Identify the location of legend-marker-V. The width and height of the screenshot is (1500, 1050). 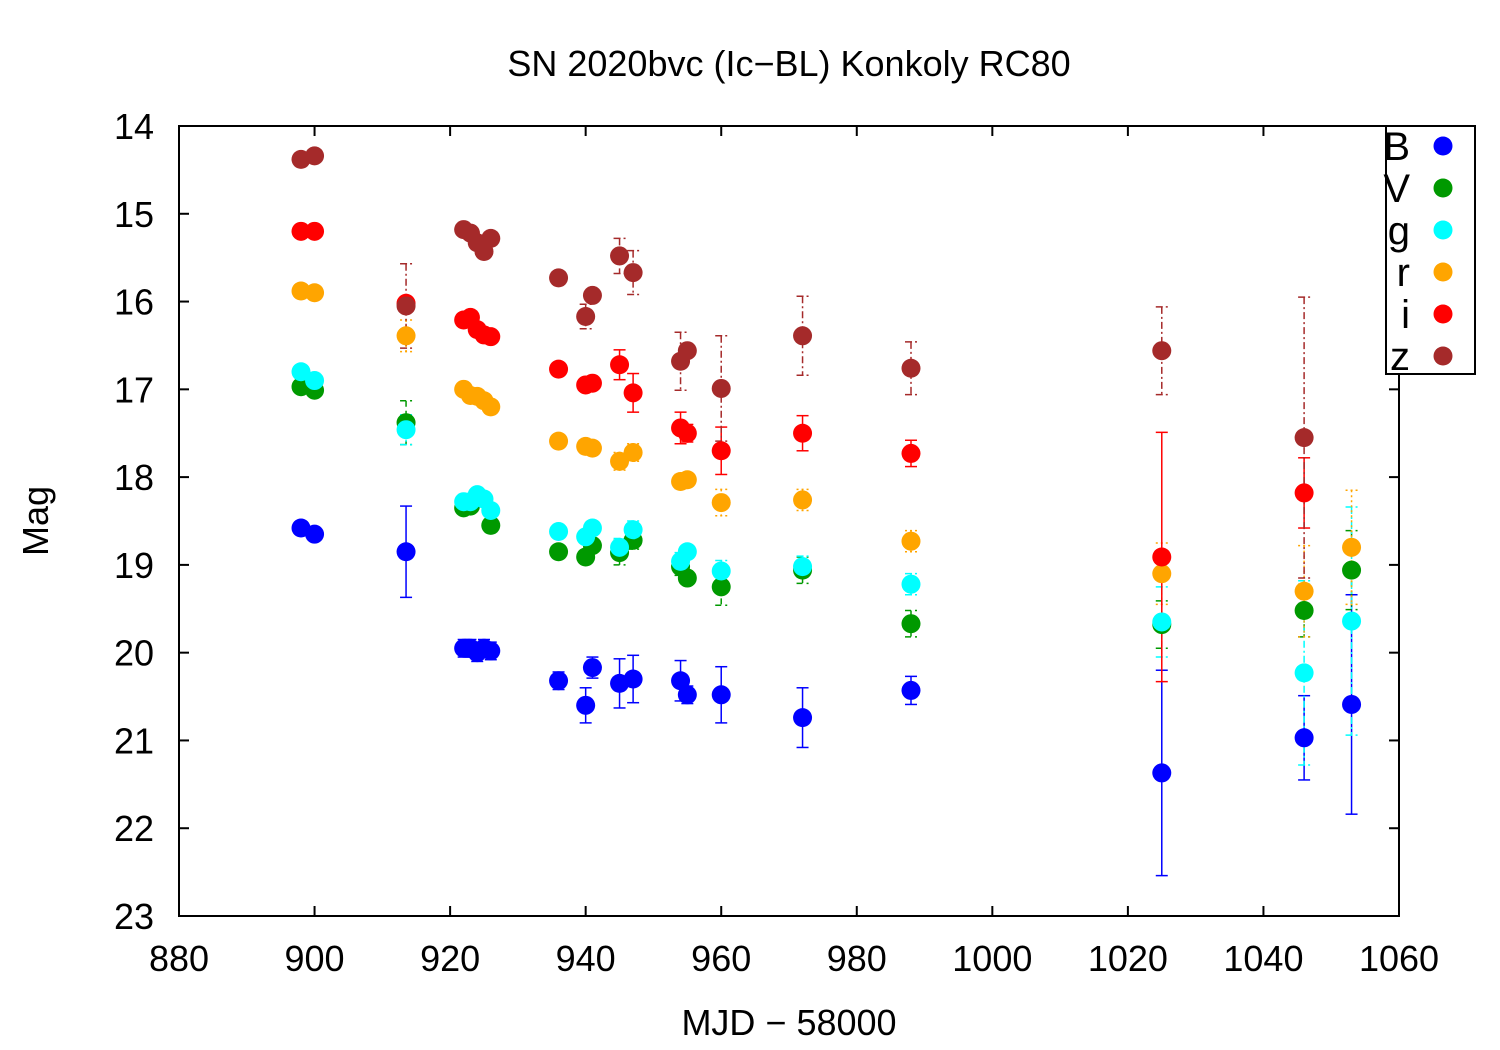
(1443, 188).